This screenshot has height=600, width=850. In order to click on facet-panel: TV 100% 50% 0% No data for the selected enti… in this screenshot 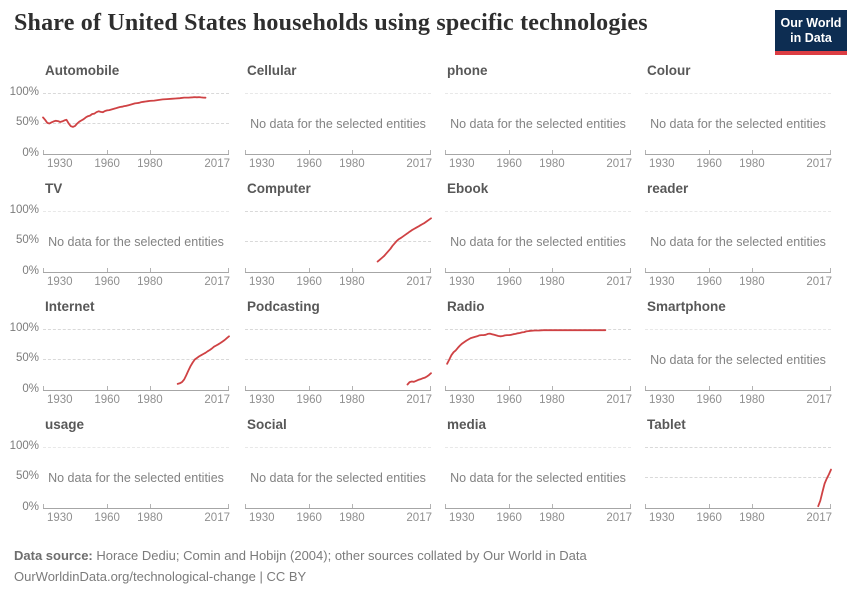, I will do `click(120, 237)`.